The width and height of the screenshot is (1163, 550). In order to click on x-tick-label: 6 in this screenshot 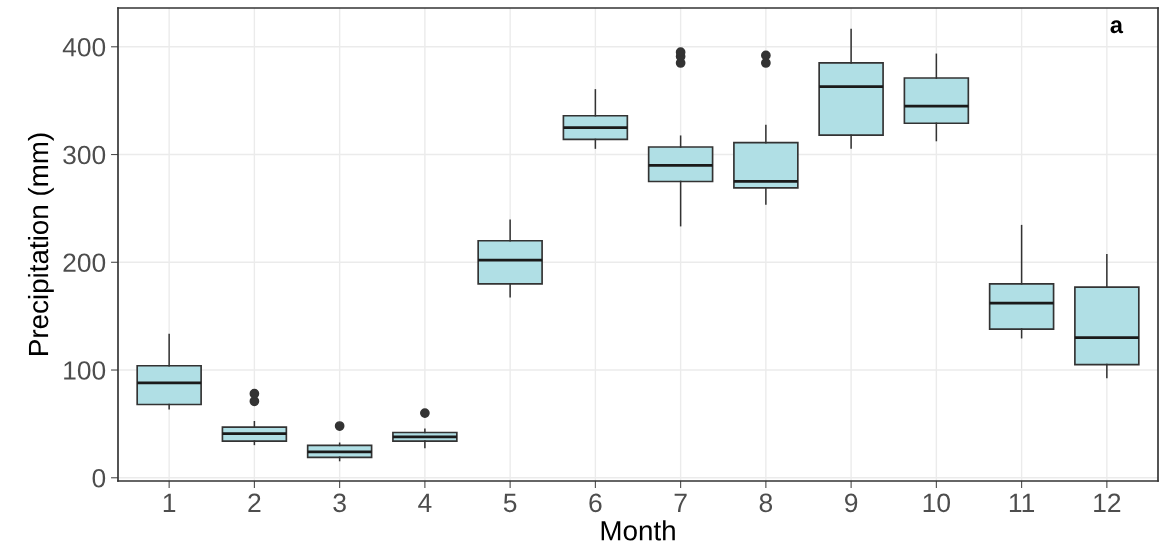, I will do `click(595, 503)`.